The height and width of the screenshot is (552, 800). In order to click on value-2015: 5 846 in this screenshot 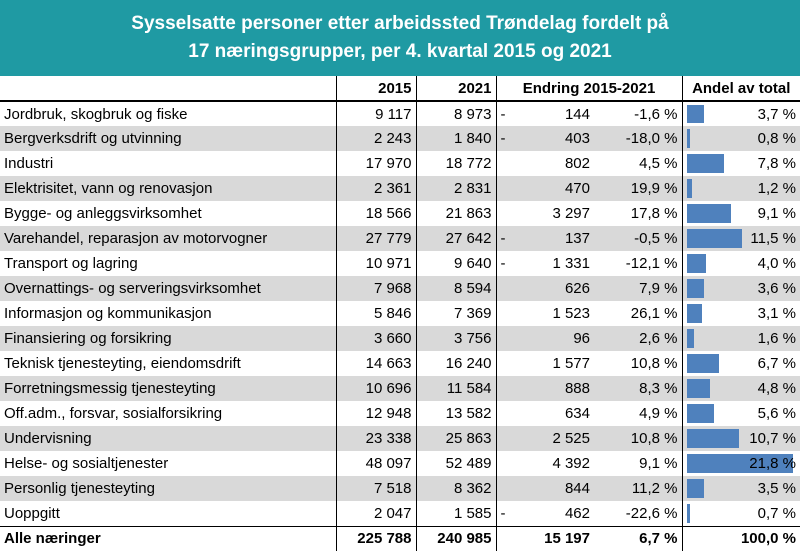, I will do `click(375, 313)`.